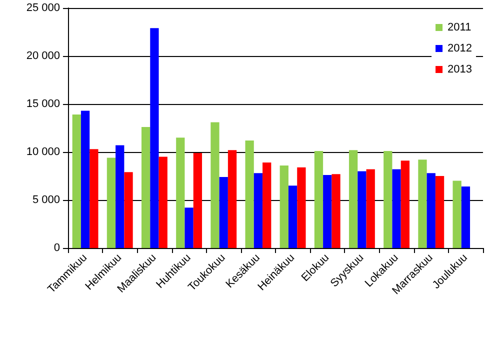 The width and height of the screenshot is (498, 340). Describe the element at coordinates (460, 48) in the screenshot. I see `legend-label: 2012` at that location.